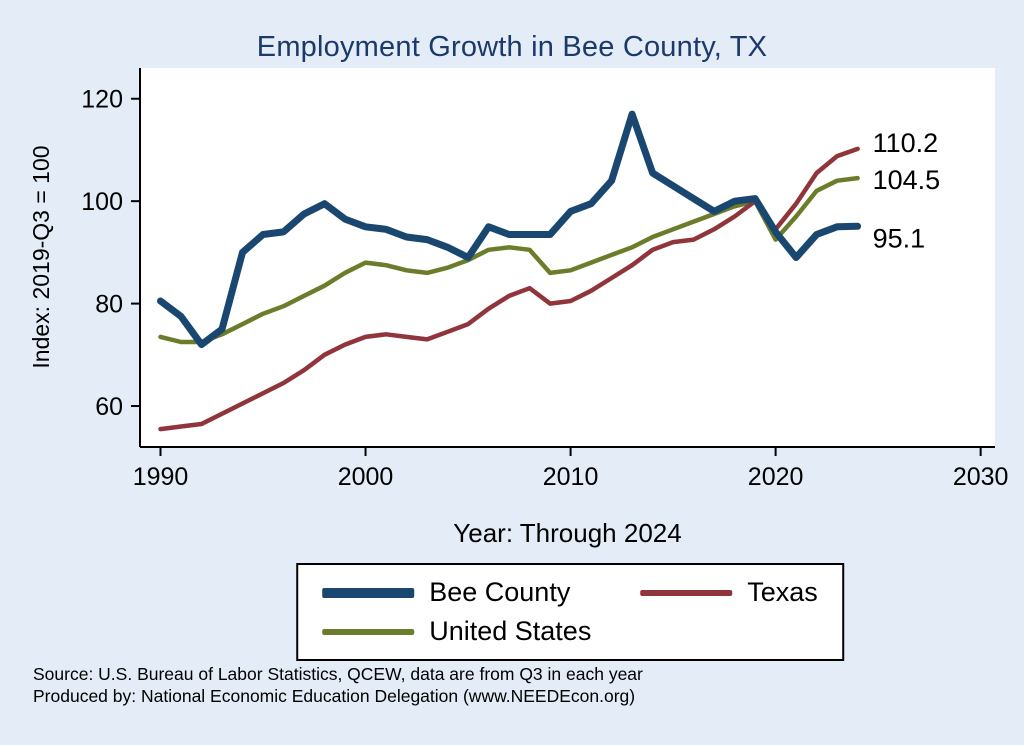  What do you see at coordinates (906, 143) in the screenshot?
I see `end-value-label-texas: 110.2` at bounding box center [906, 143].